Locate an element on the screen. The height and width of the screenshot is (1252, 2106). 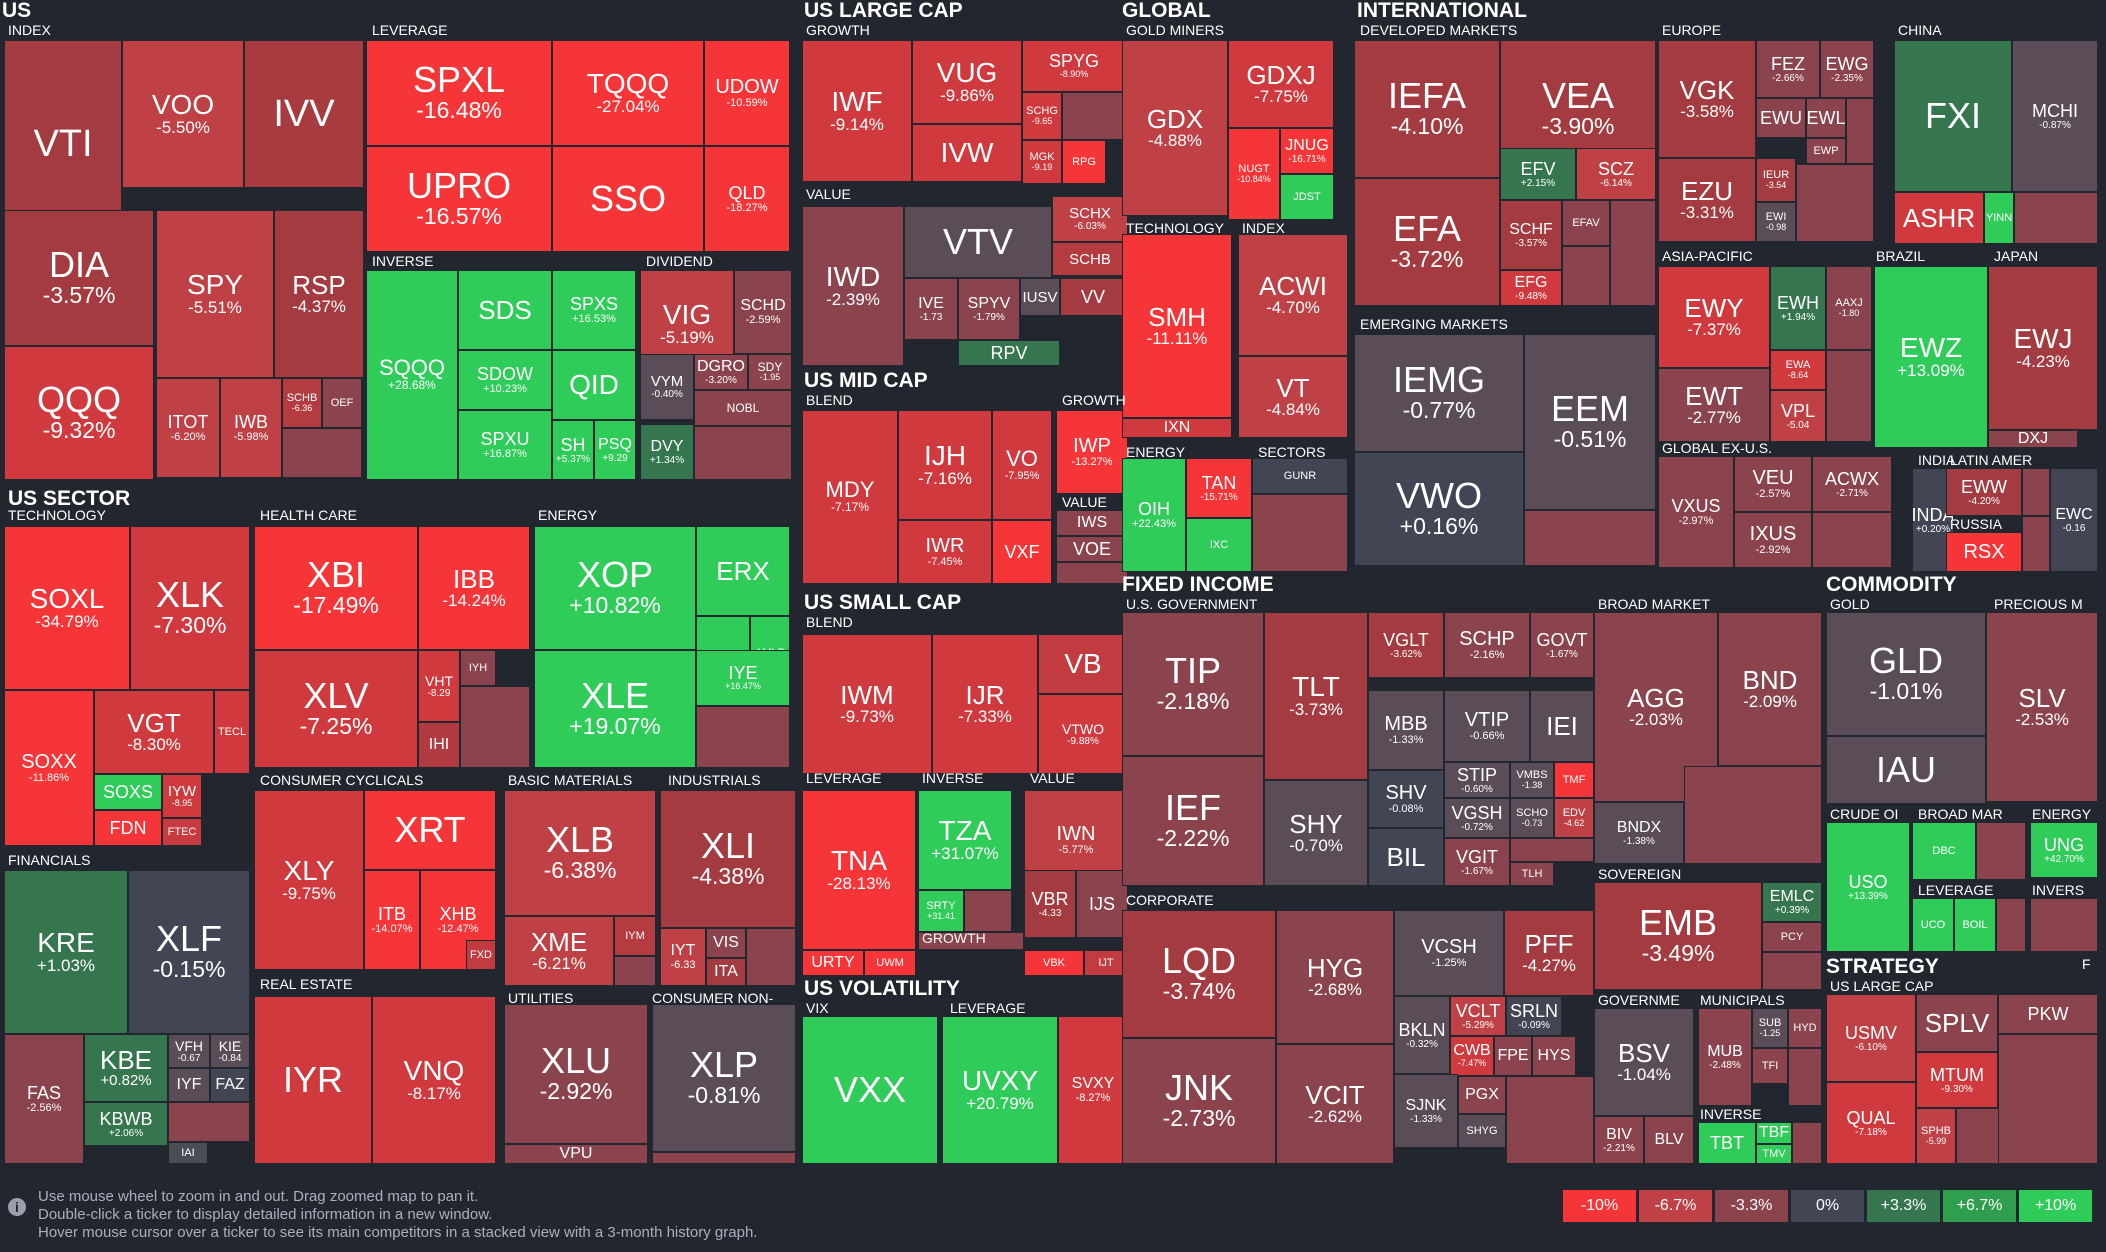
tile-hyd: HYD is located at coordinates (1805, 1028).